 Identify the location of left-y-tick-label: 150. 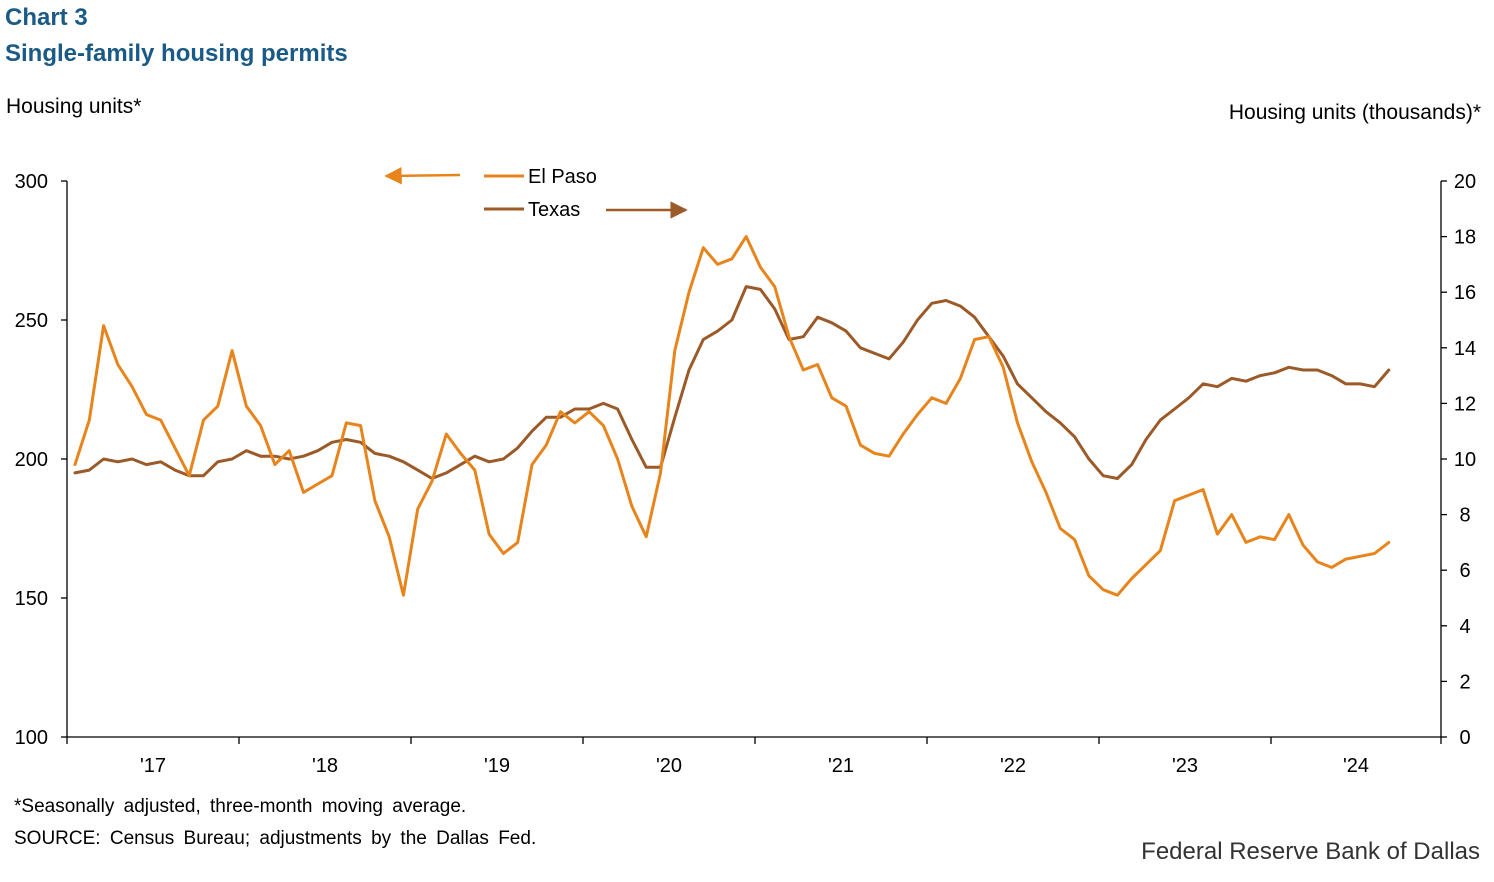
(31, 599).